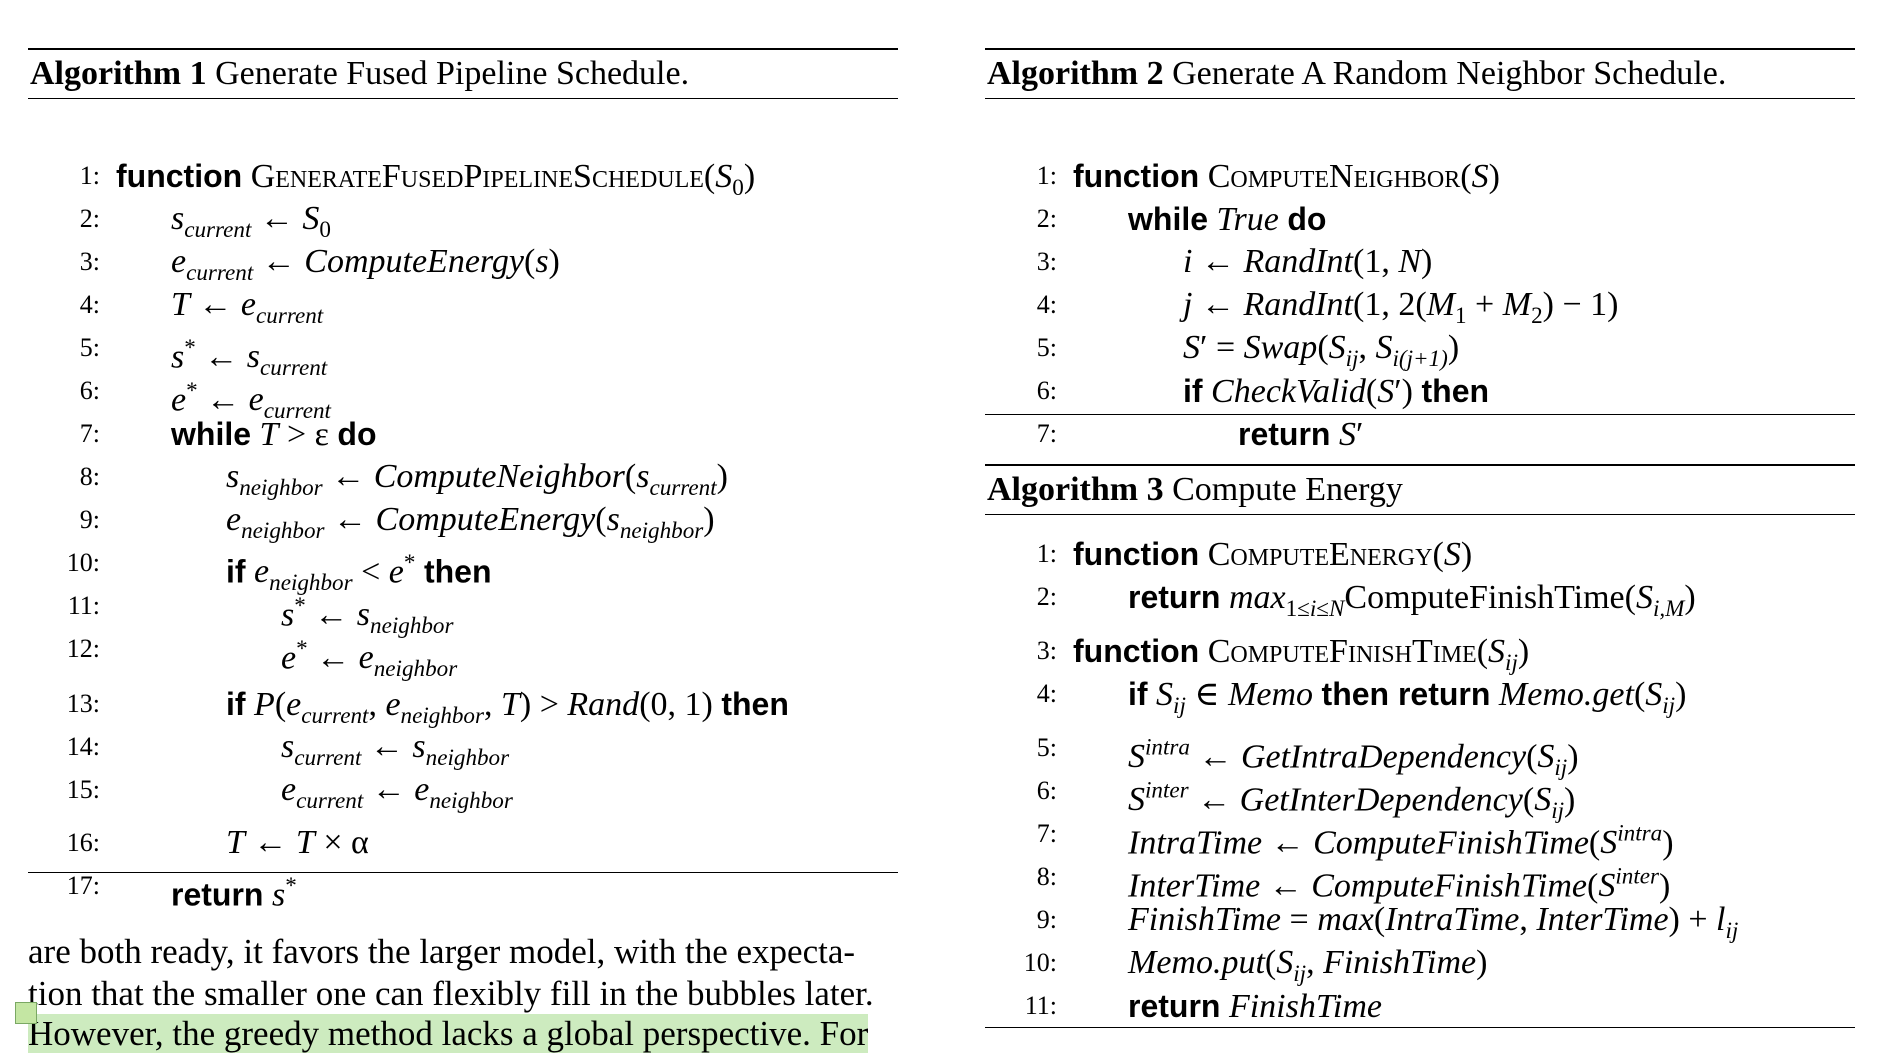 The image size is (1880, 1055). What do you see at coordinates (1420, 490) in the screenshot?
I see `algorithm-3-header: Algorithm 3 Compute Energy` at bounding box center [1420, 490].